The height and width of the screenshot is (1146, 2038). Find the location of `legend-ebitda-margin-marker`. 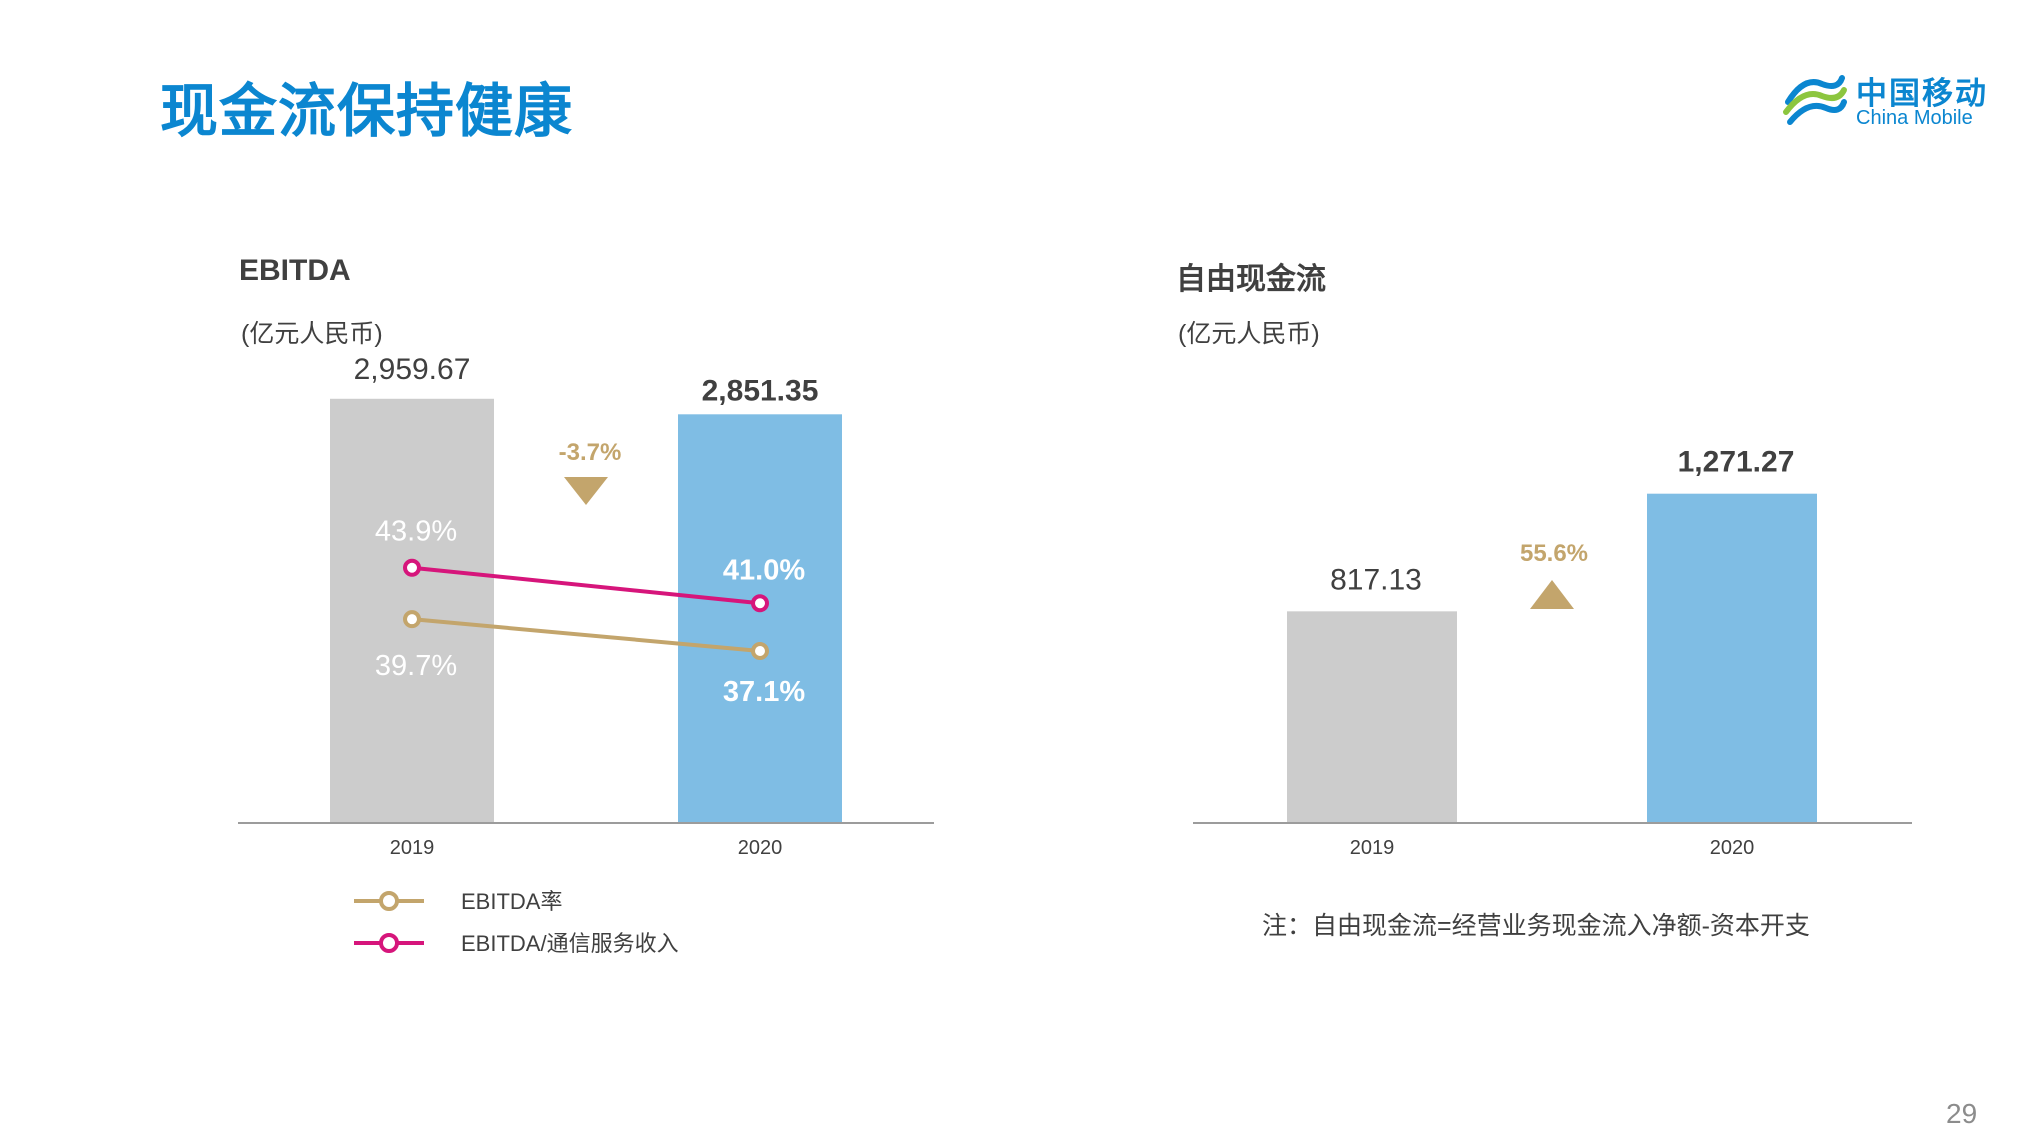

legend-ebitda-margin-marker is located at coordinates (389, 901).